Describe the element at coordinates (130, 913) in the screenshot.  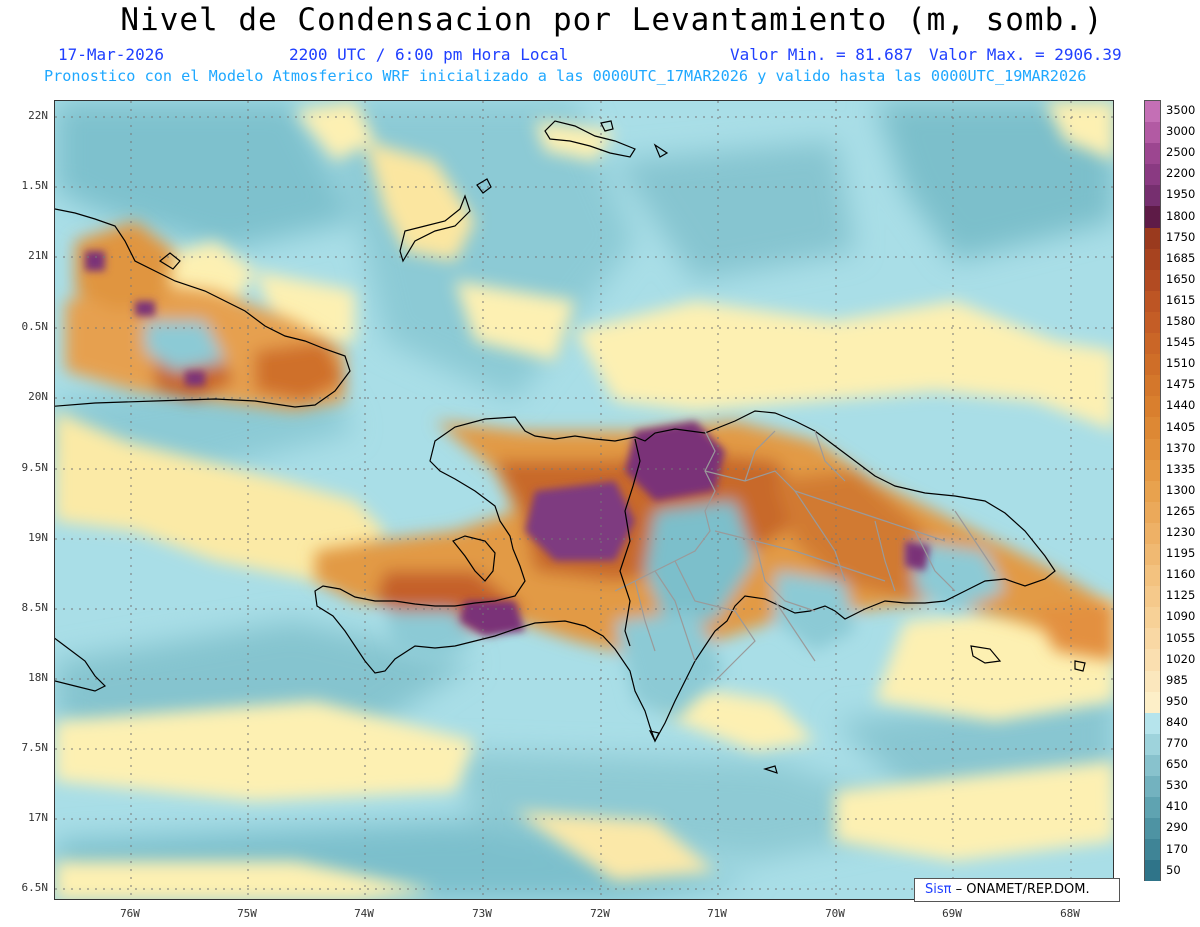
I see `x-tick-label: 76W` at that location.